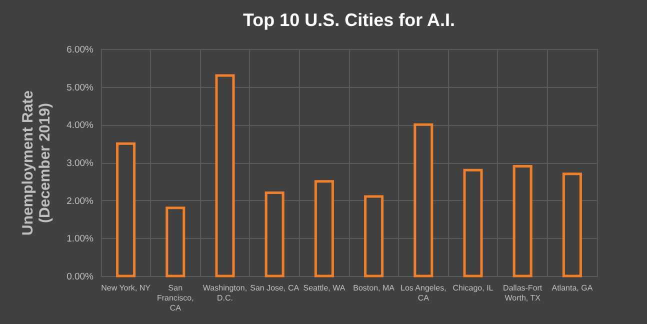 The image size is (647, 324). I want to click on x-tick-label: San Francisco, CA, so click(175, 298).